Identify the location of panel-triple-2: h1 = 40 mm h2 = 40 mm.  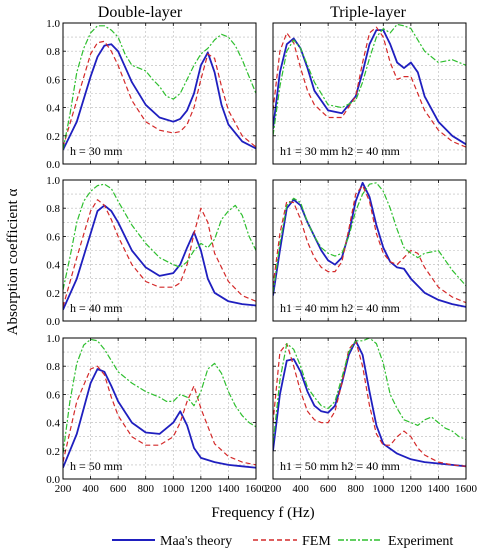
(369, 250).